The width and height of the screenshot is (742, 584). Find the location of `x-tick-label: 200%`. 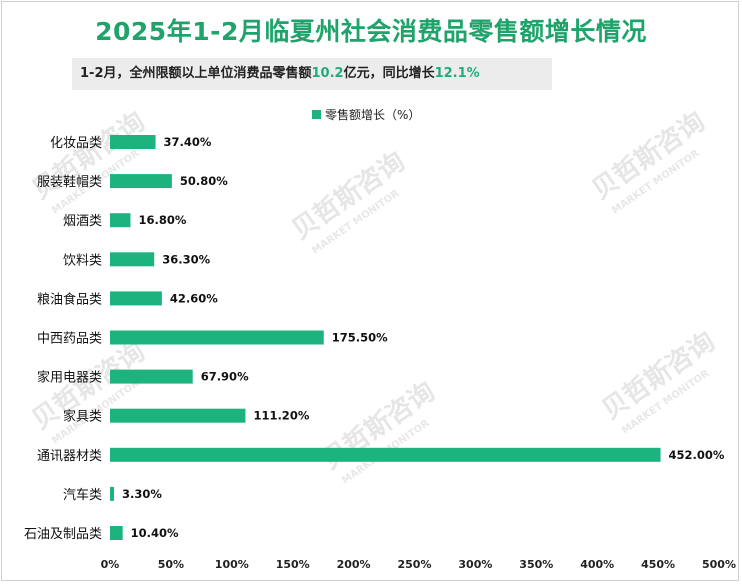

x-tick-label: 200% is located at coordinates (354, 564).